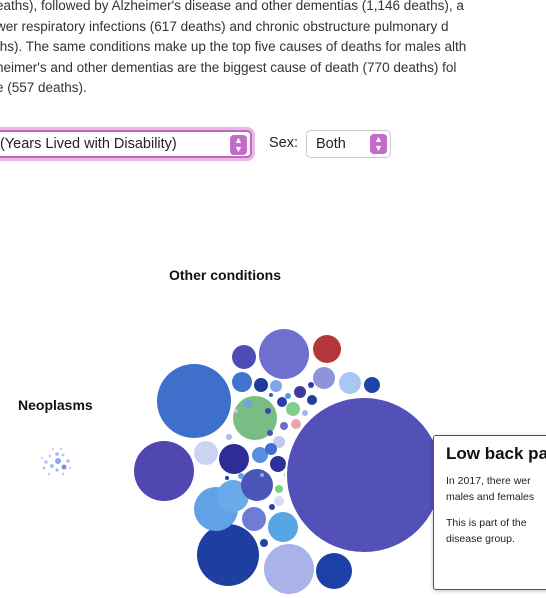  Describe the element at coordinates (225, 275) in the screenshot. I see `group-label-other-conditions: Other conditions` at that location.